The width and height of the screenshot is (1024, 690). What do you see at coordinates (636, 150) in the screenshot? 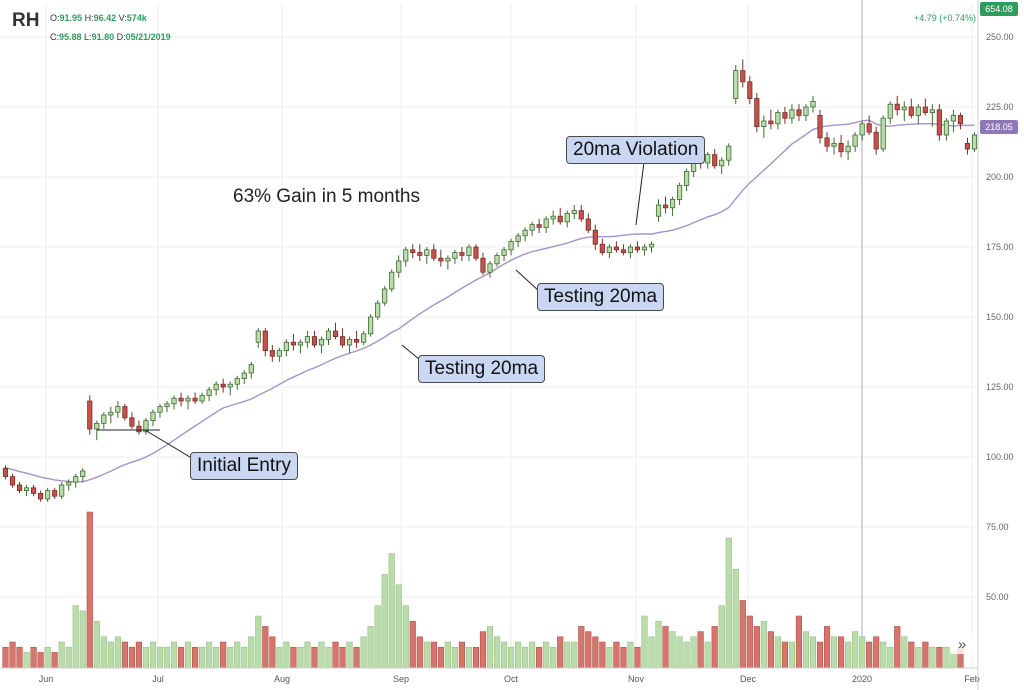
I see `callout-20ma-violation: 20ma Violation` at bounding box center [636, 150].